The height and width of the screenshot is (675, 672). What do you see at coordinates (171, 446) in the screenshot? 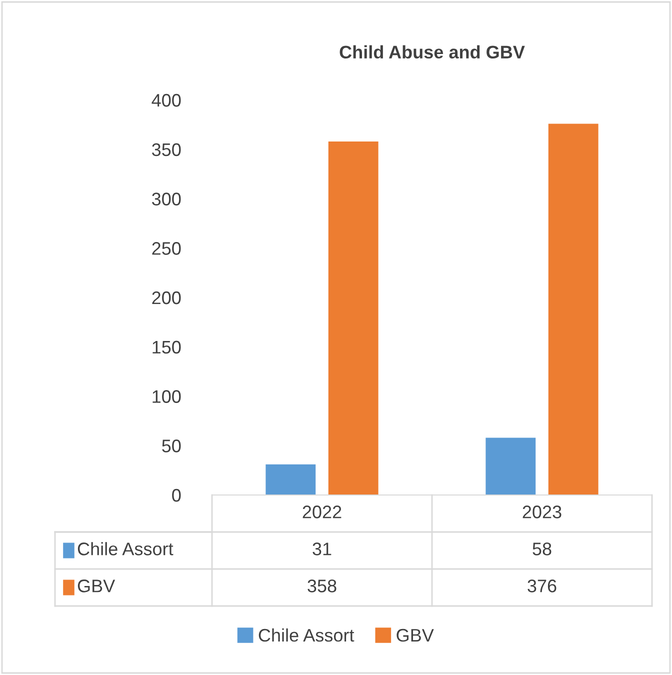
I see `y-tick-label: 50` at bounding box center [171, 446].